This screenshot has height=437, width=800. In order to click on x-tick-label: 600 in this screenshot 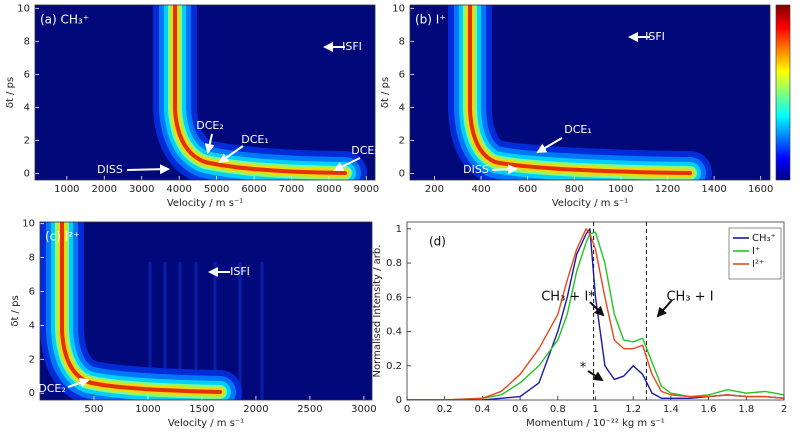, I will do `click(527, 189)`.